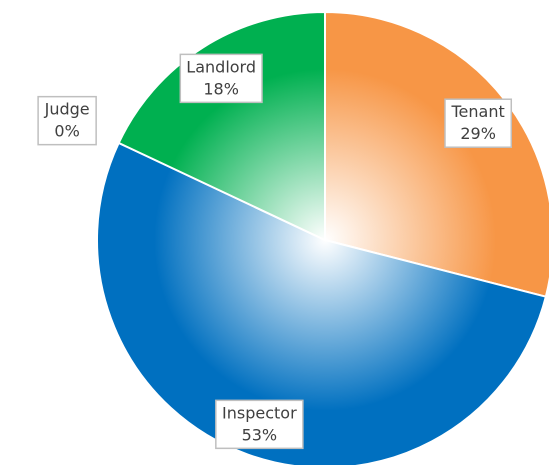  What do you see at coordinates (67, 109) in the screenshot?
I see `slice-label: Judge` at bounding box center [67, 109].